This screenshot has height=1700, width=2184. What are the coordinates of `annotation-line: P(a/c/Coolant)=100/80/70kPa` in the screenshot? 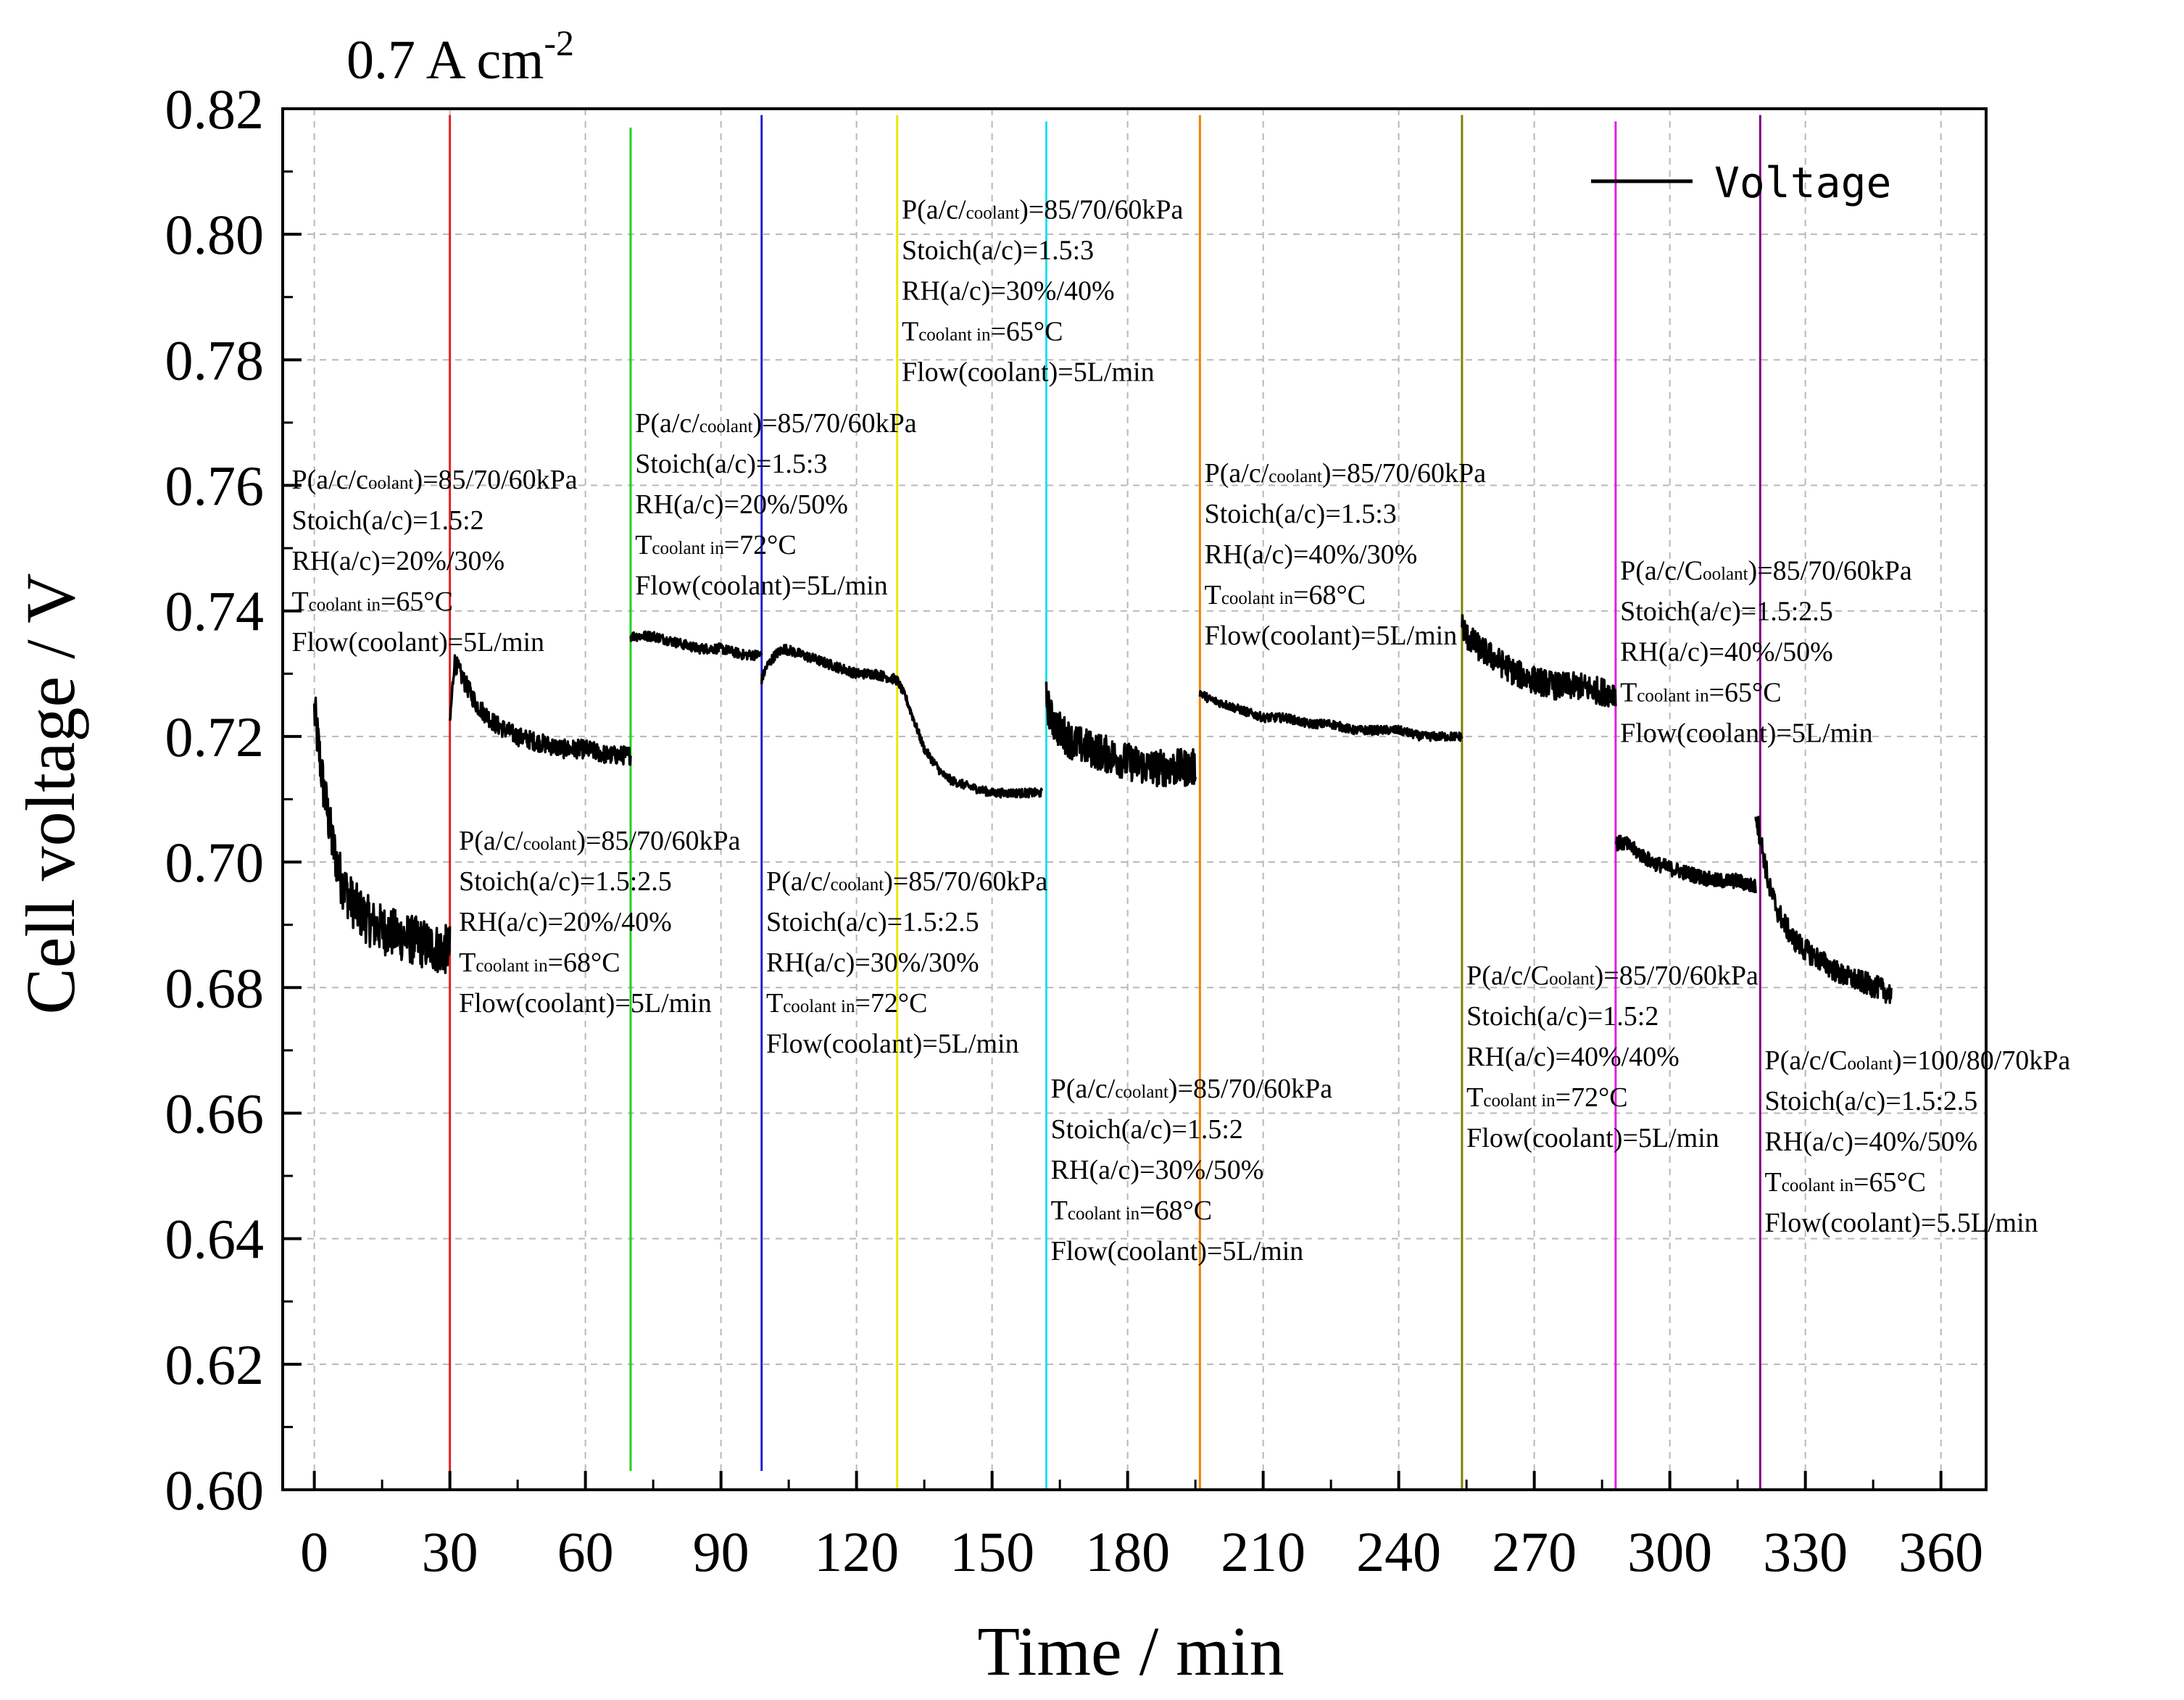 It's located at (1918, 1060).